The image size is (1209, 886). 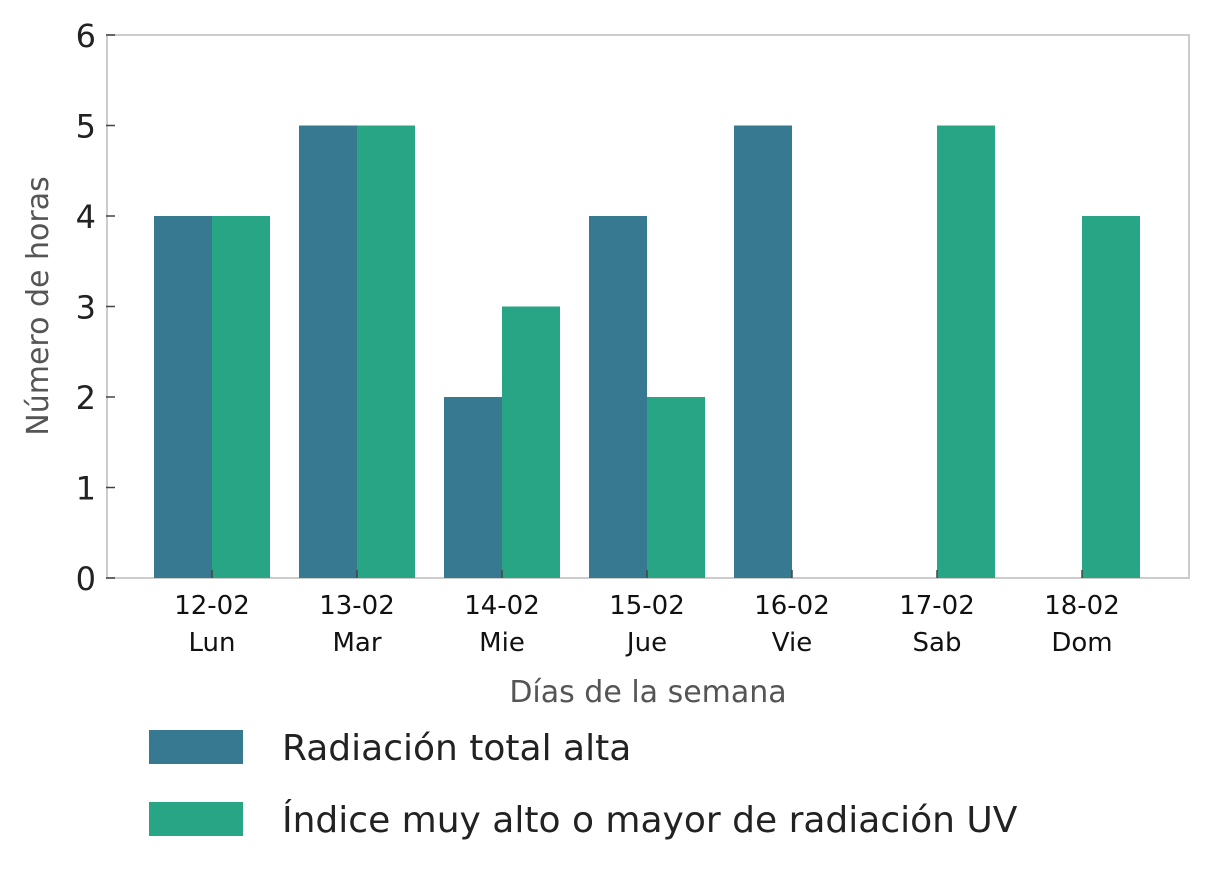 What do you see at coordinates (86, 579) in the screenshot?
I see `y-tick-label: 0` at bounding box center [86, 579].